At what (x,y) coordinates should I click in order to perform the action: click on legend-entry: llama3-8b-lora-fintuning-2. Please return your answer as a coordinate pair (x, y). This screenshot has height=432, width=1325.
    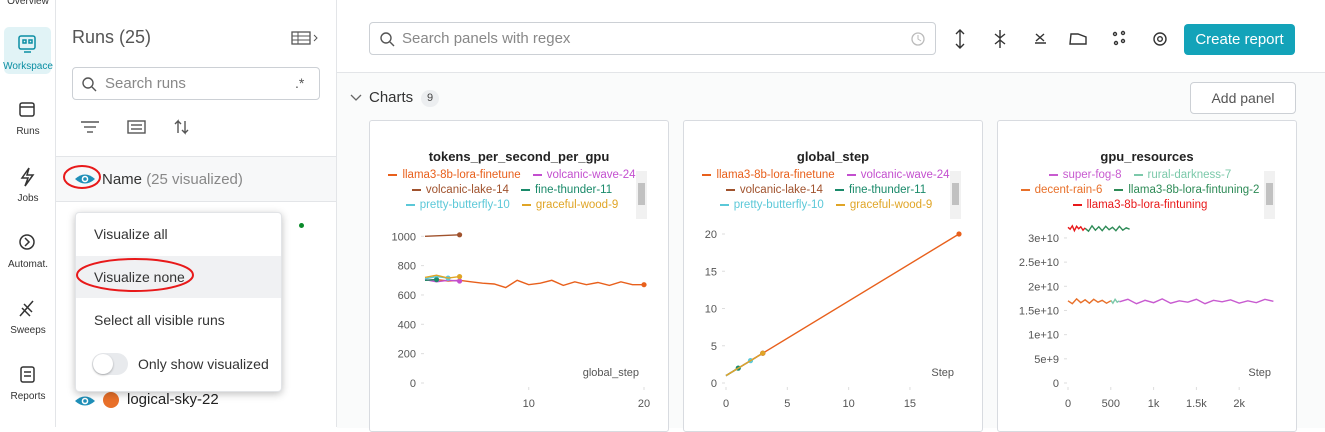
    Looking at the image, I should click on (1186, 190).